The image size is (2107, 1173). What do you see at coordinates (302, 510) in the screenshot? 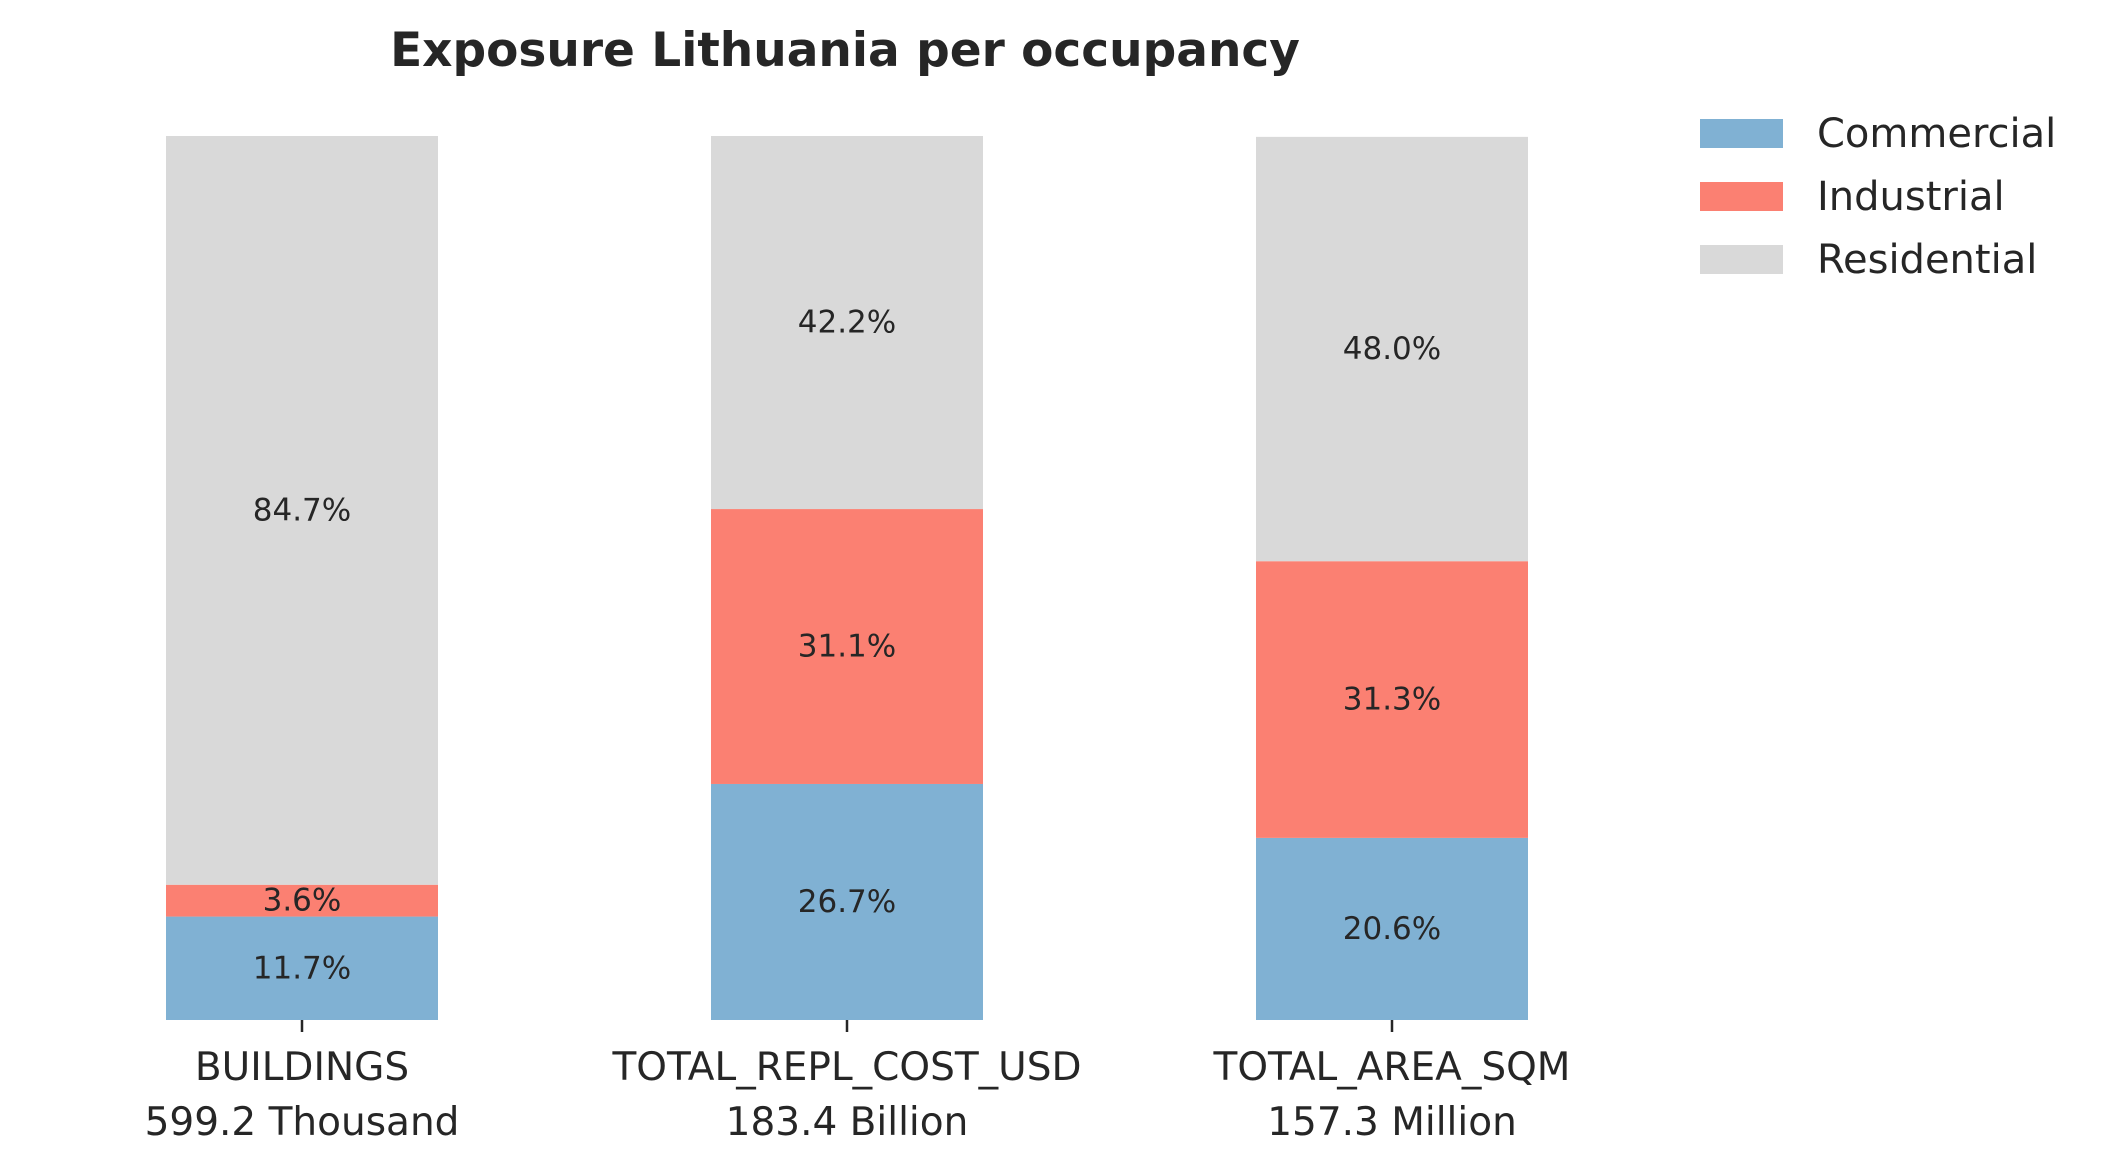
I see `data-label-buildings-residential: 84.7%` at bounding box center [302, 510].